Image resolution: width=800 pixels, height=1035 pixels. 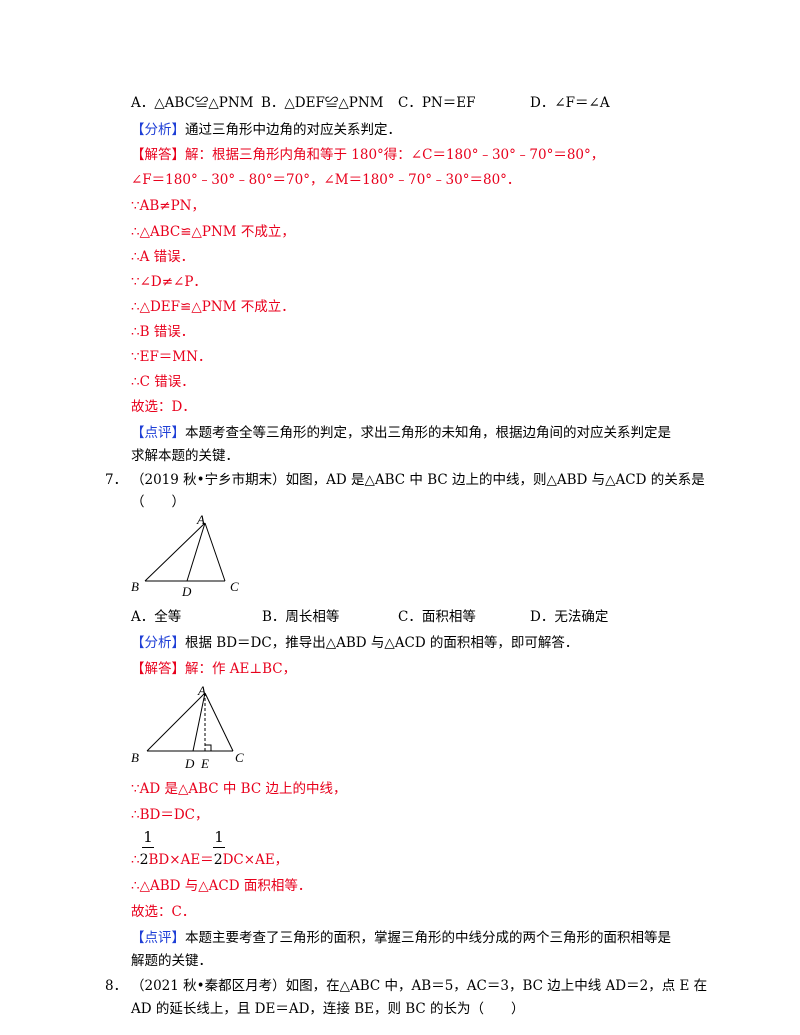 I want to click on q6-option-d: D．∠F＝∠A, so click(x=570, y=103).